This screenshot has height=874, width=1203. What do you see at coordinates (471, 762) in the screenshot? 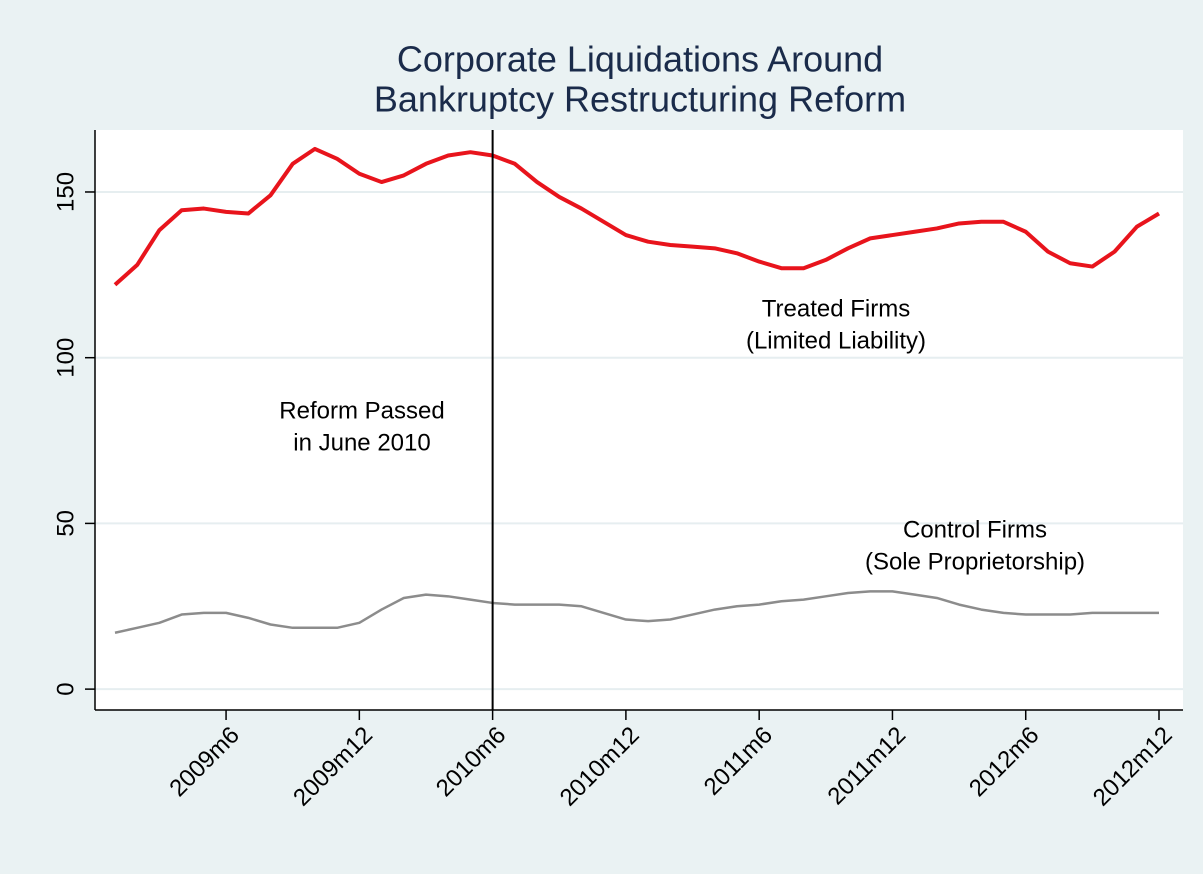
I see `x-tick-label: 2010m6` at bounding box center [471, 762].